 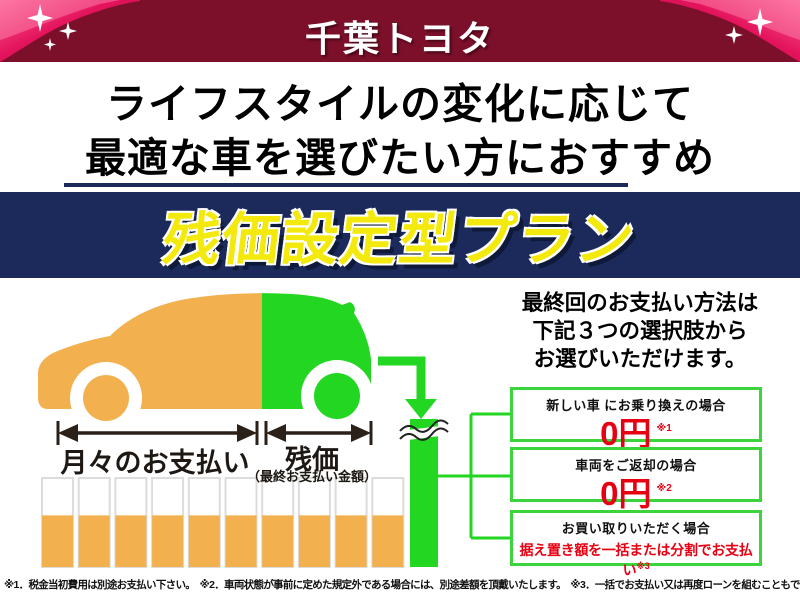 I want to click on footnote-ref: ※2, so click(x=664, y=488).